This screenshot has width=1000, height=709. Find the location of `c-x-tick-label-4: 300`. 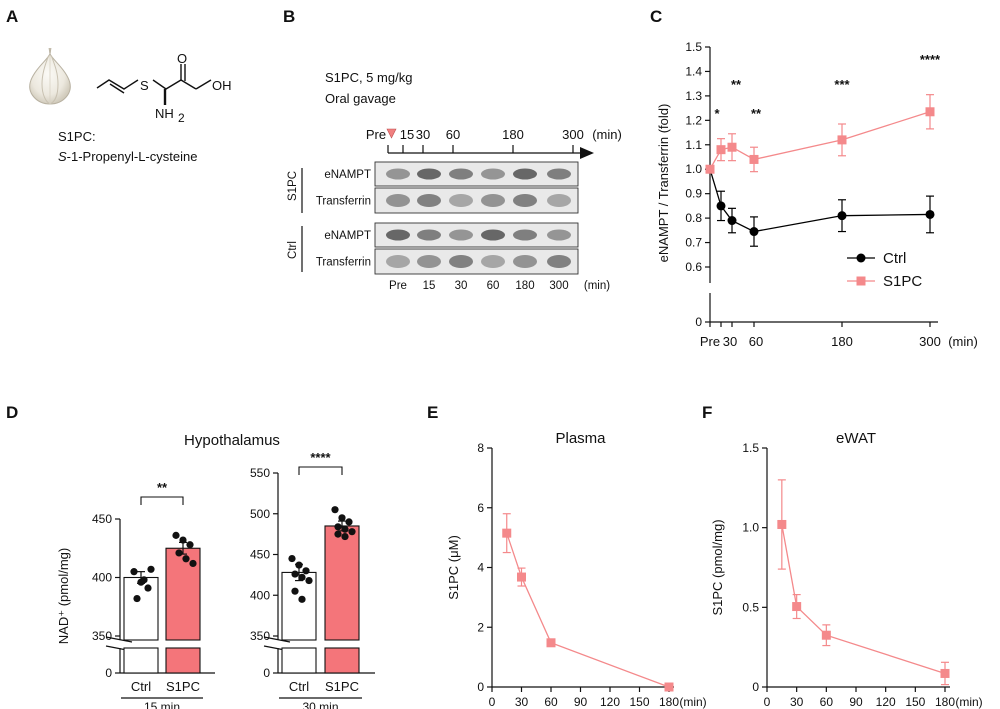

c-x-tick-label-4: 300 is located at coordinates (930, 341).